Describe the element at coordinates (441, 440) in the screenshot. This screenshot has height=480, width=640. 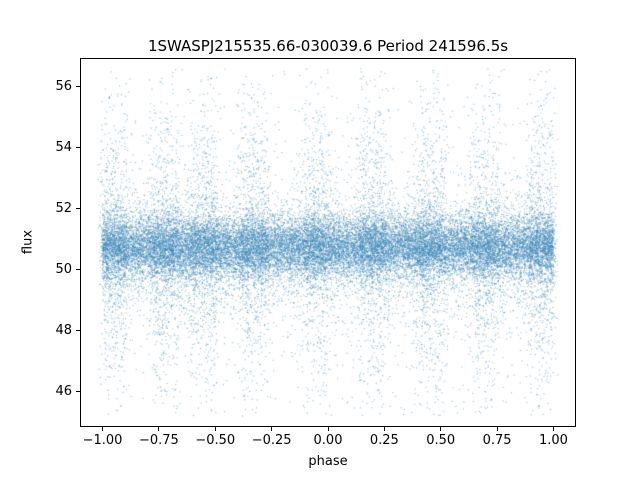
I see `x-tick-label: 0.50` at that location.